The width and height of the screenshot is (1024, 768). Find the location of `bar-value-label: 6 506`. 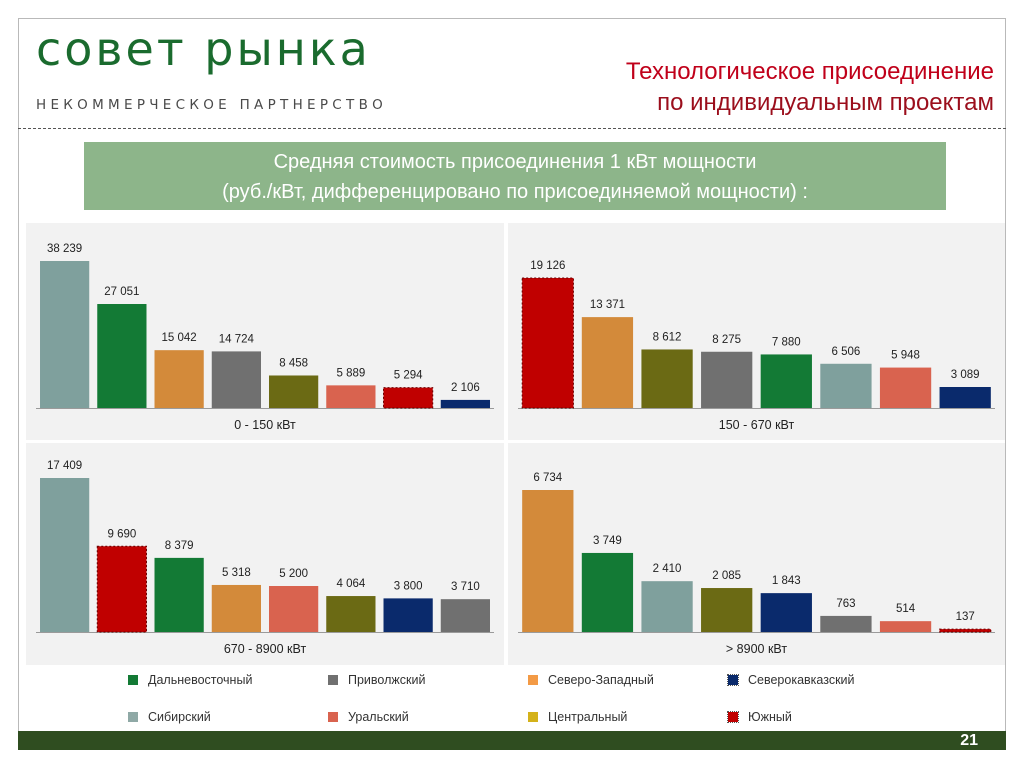

bar-value-label: 6 506 is located at coordinates (846, 352).